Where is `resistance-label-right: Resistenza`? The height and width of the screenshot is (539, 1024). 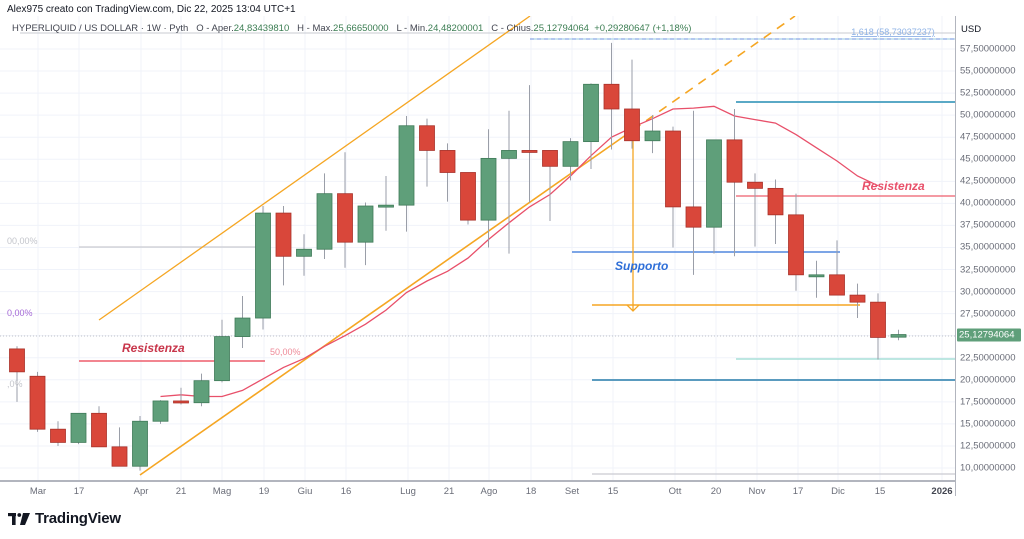
resistance-label-right: Resistenza is located at coordinates (893, 186).